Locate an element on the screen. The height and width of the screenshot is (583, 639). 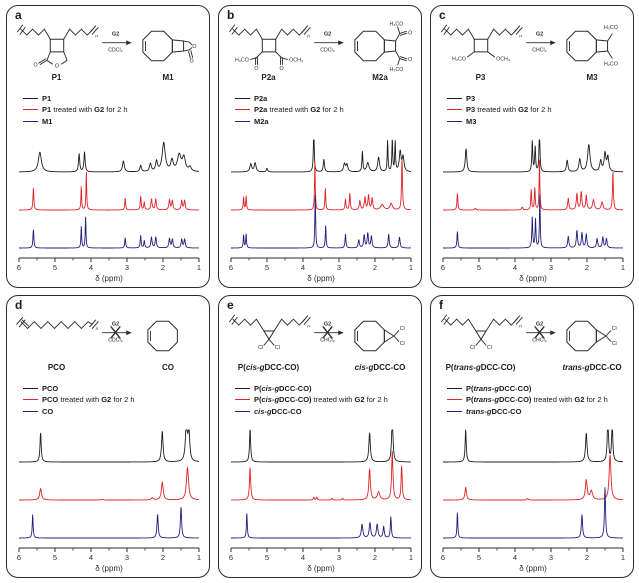
legend-entry: P(cis-gDCC-CO) is located at coordinates (324, 388).